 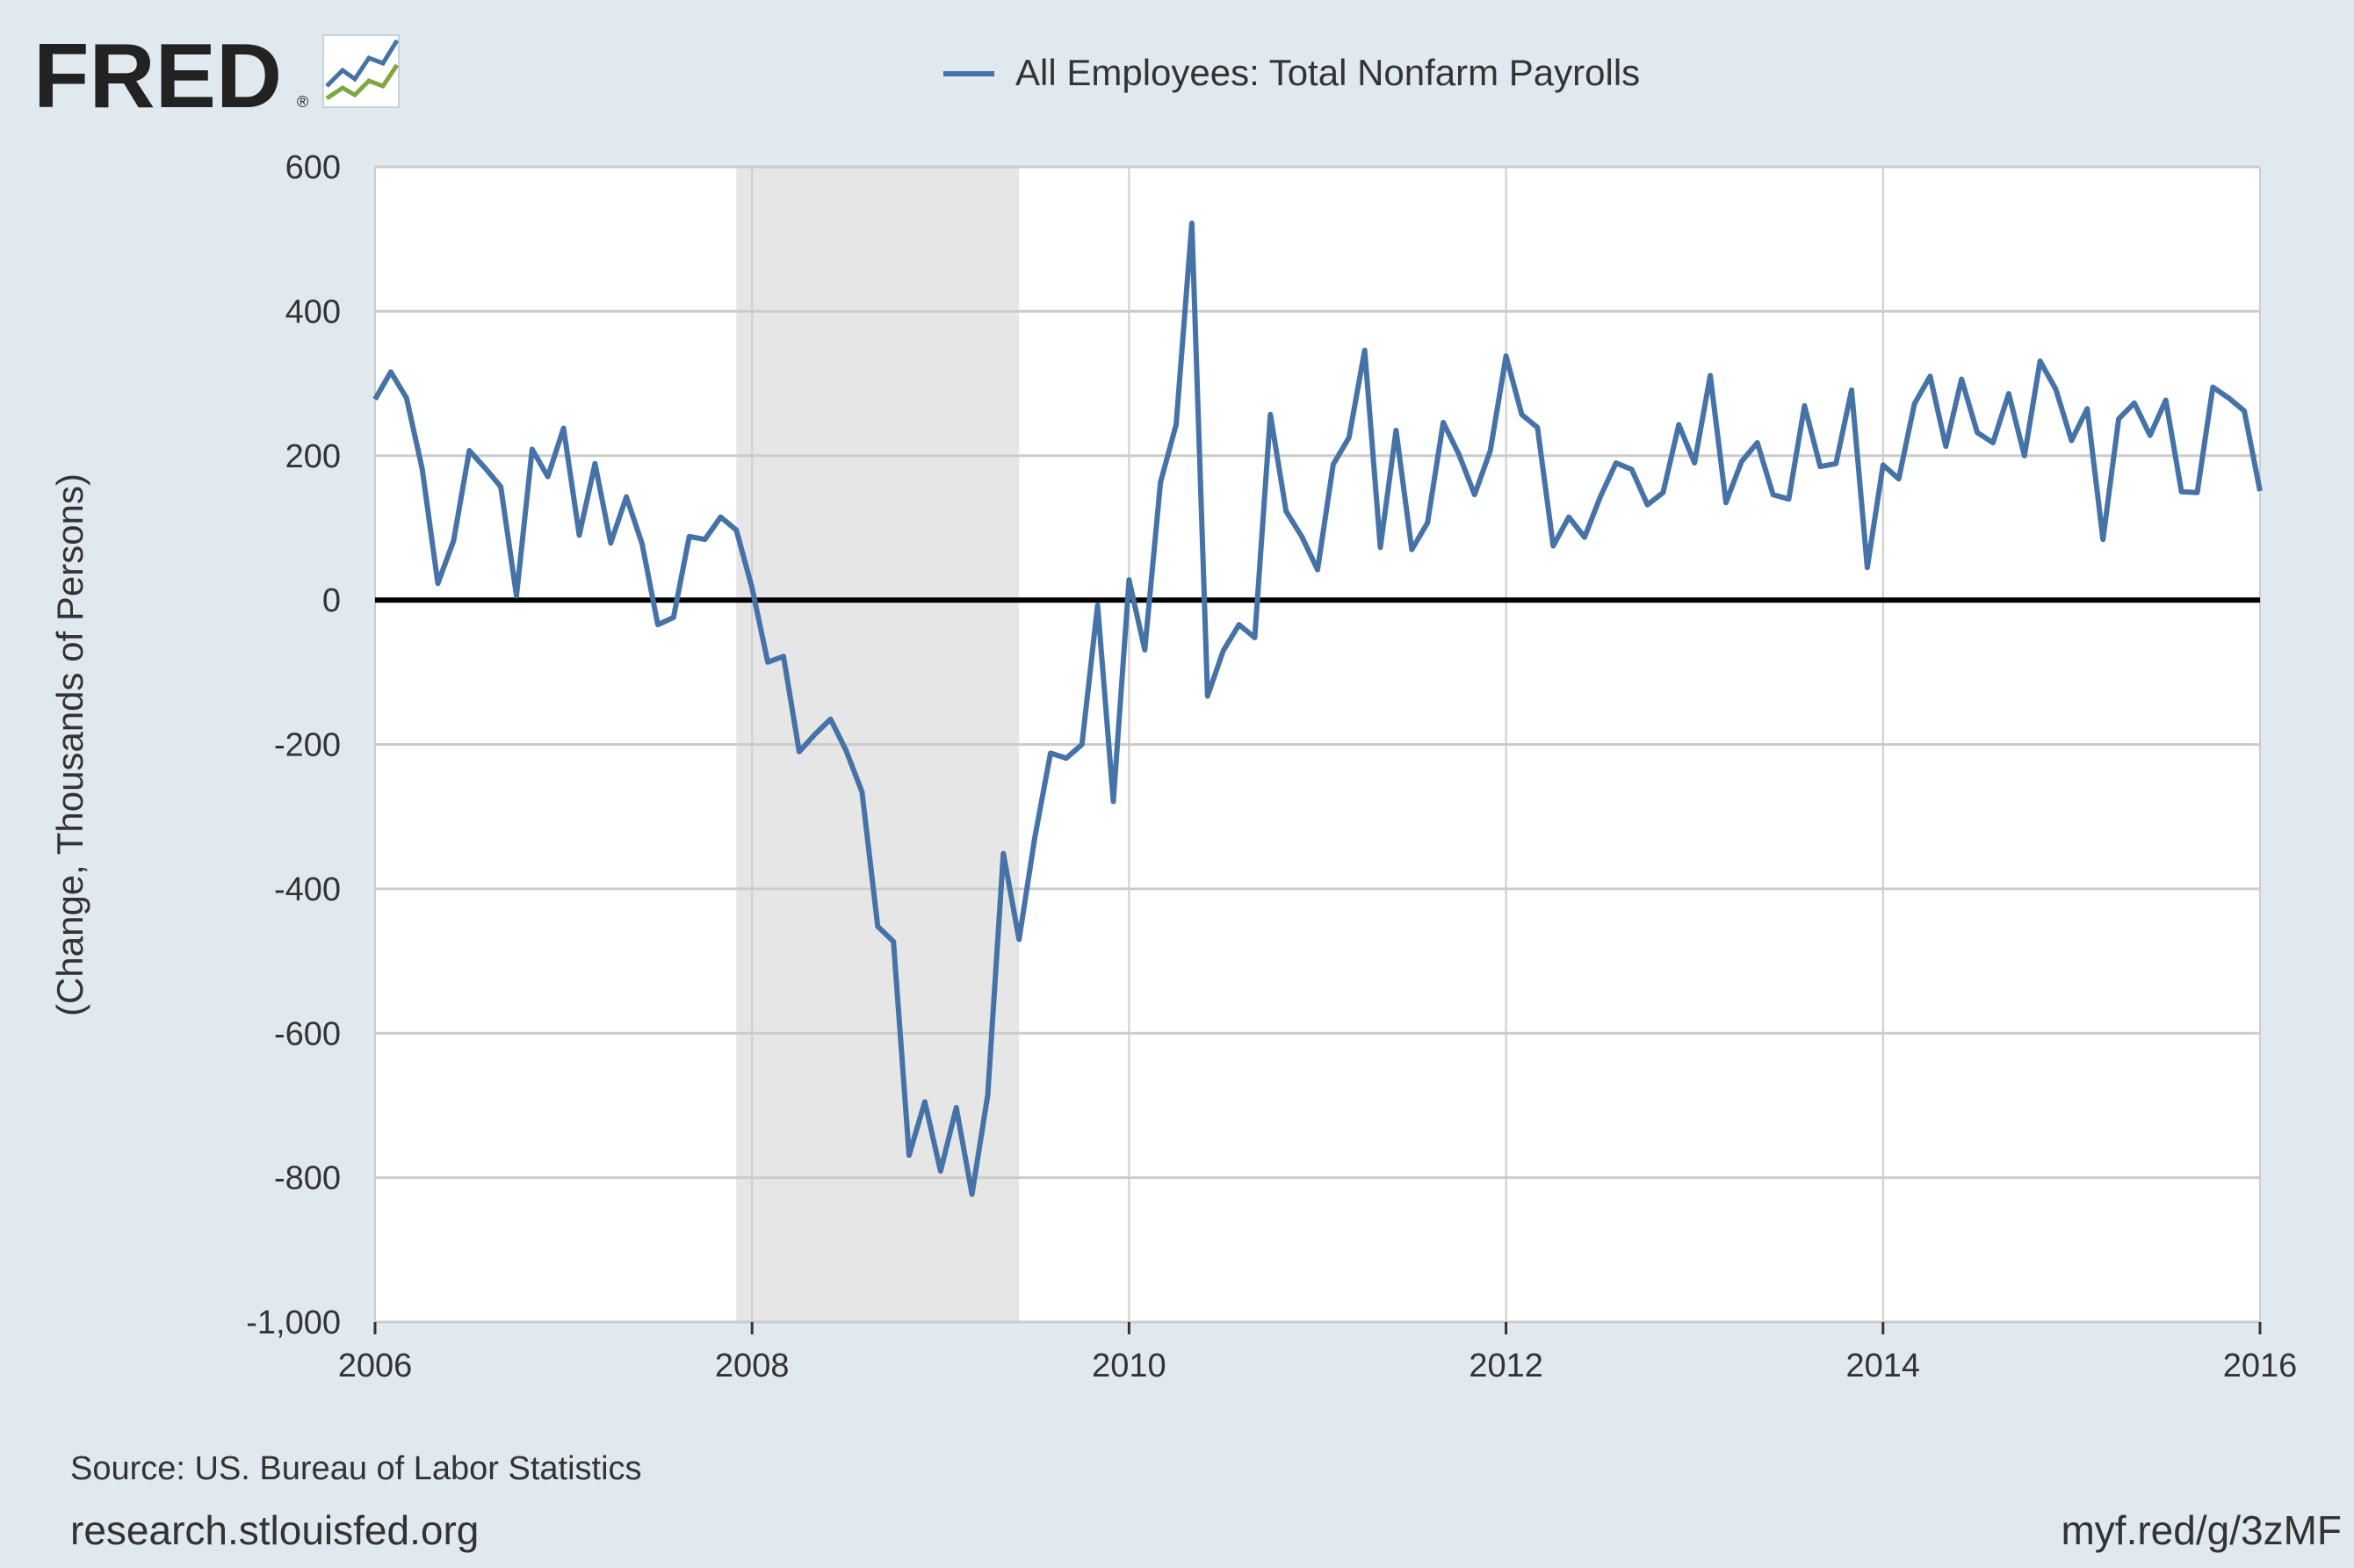 I want to click on x-tick-label: 2010, so click(x=1129, y=1366).